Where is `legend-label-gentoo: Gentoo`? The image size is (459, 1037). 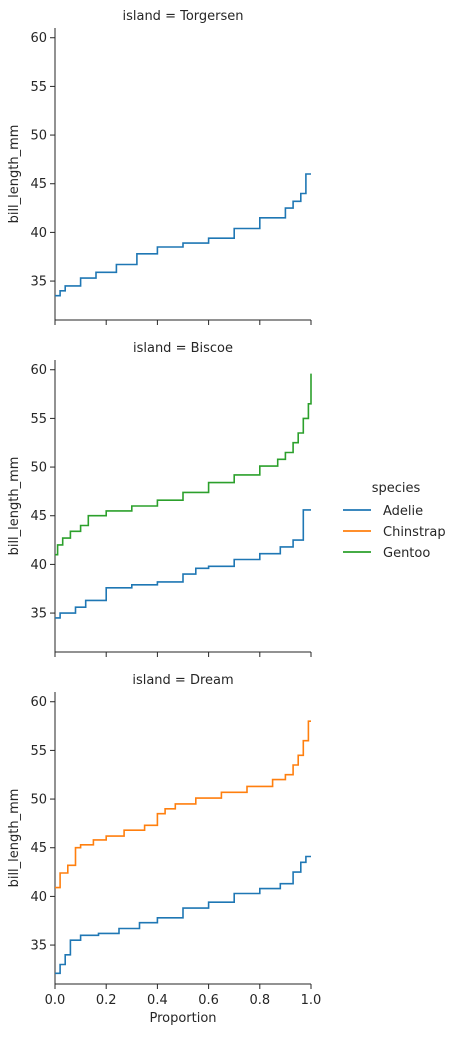
legend-label-gentoo: Gentoo is located at coordinates (406, 553).